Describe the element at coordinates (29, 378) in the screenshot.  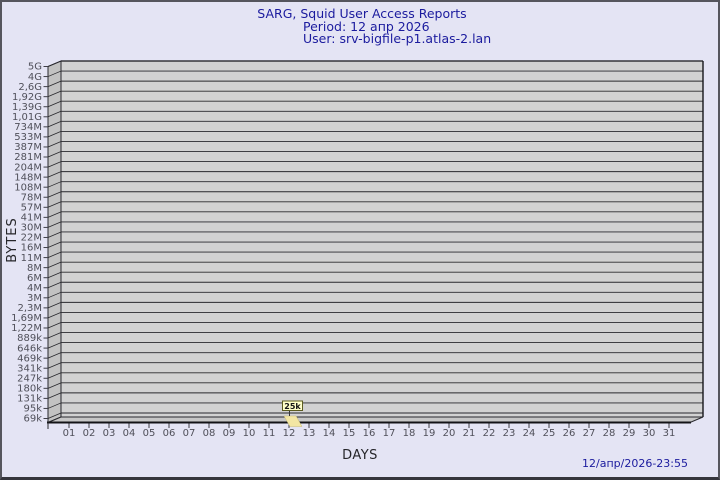
I see `y-tick-label: 247k` at that location.